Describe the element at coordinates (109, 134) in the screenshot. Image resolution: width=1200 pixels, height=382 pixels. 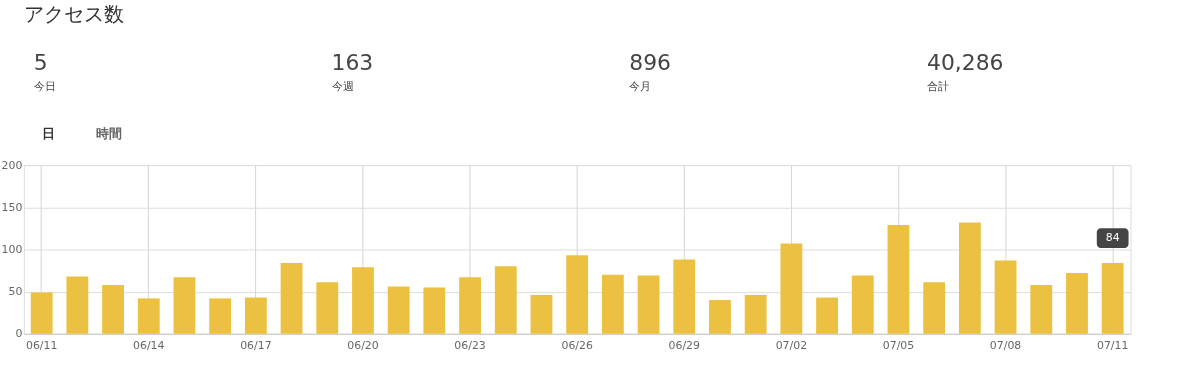
I see `text: 時間` at that location.